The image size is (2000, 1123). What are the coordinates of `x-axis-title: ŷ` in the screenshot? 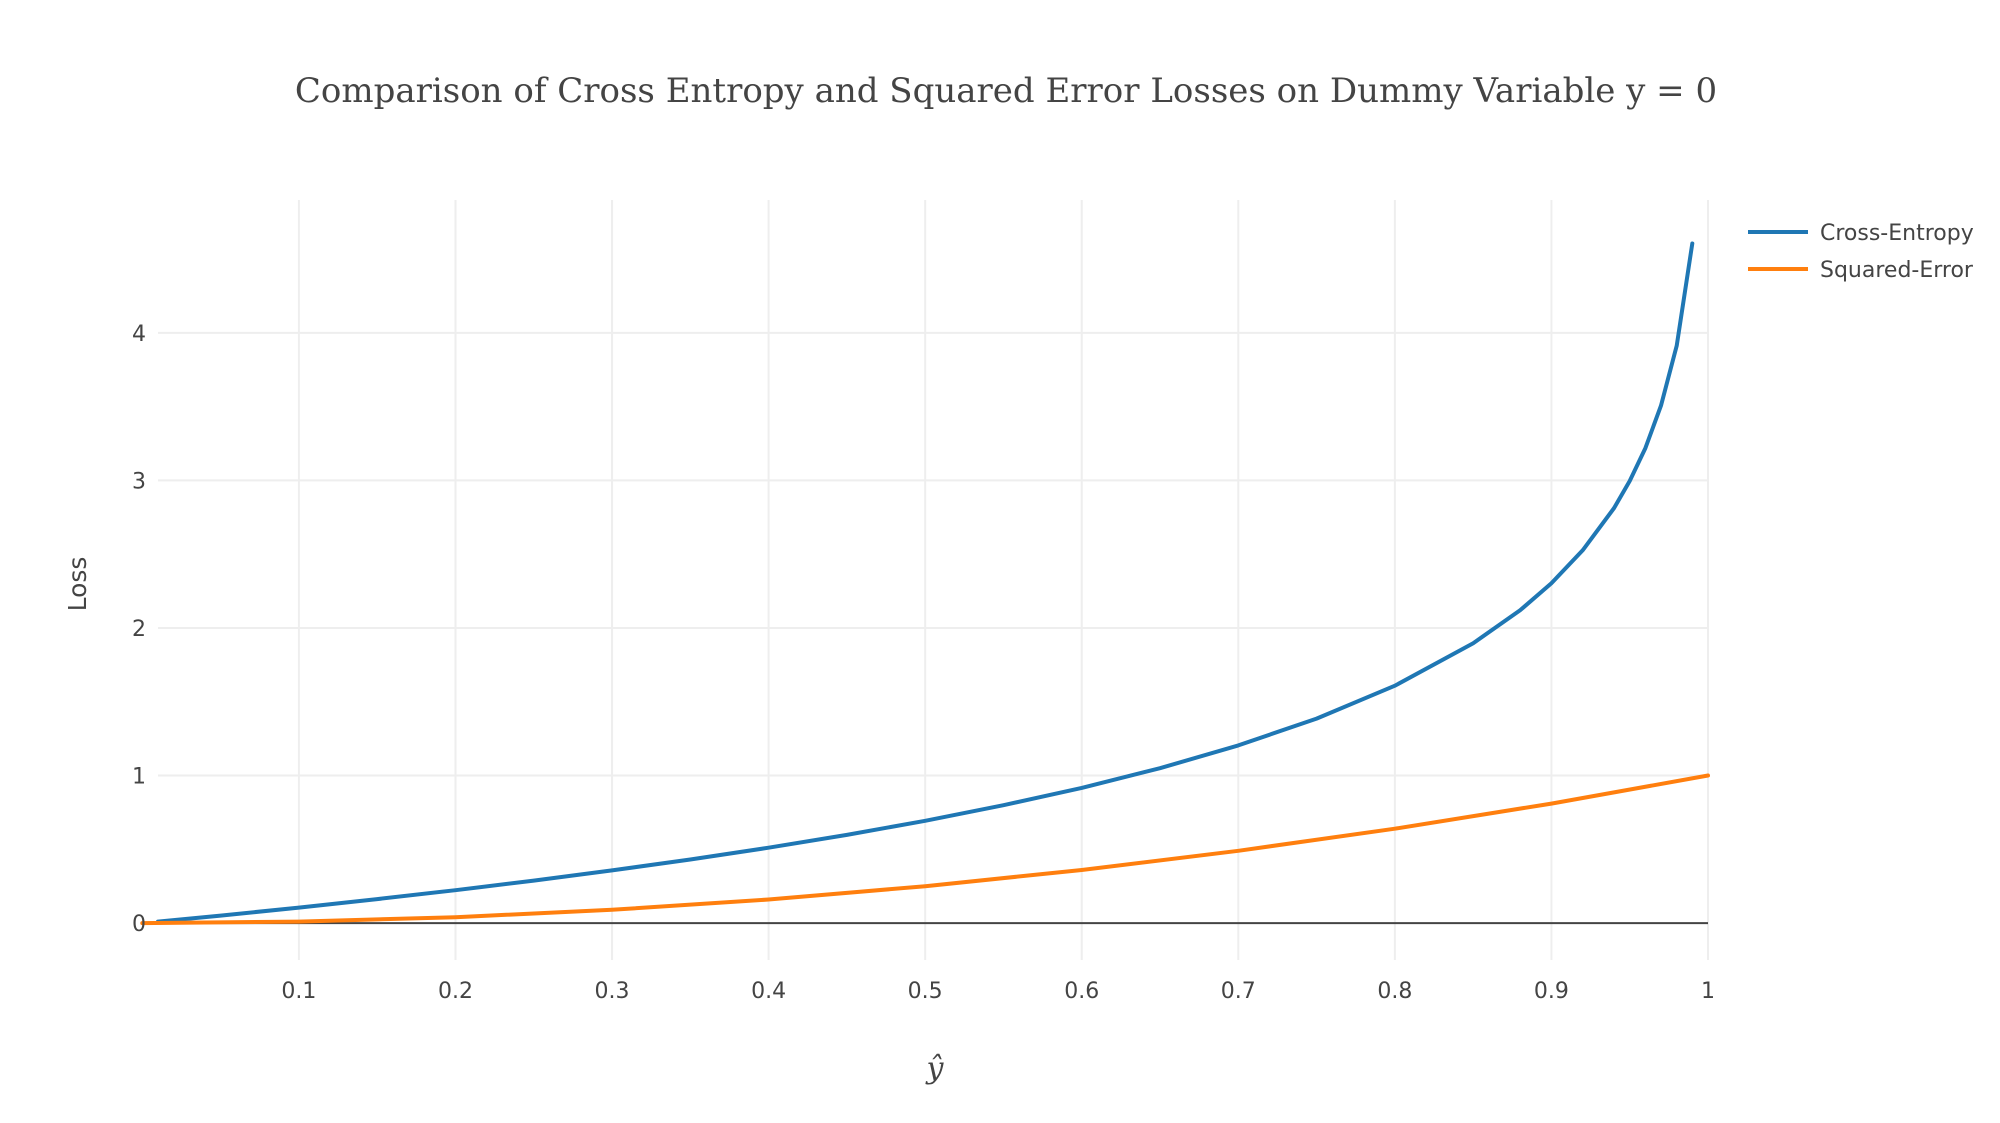 It's located at (935, 1068).